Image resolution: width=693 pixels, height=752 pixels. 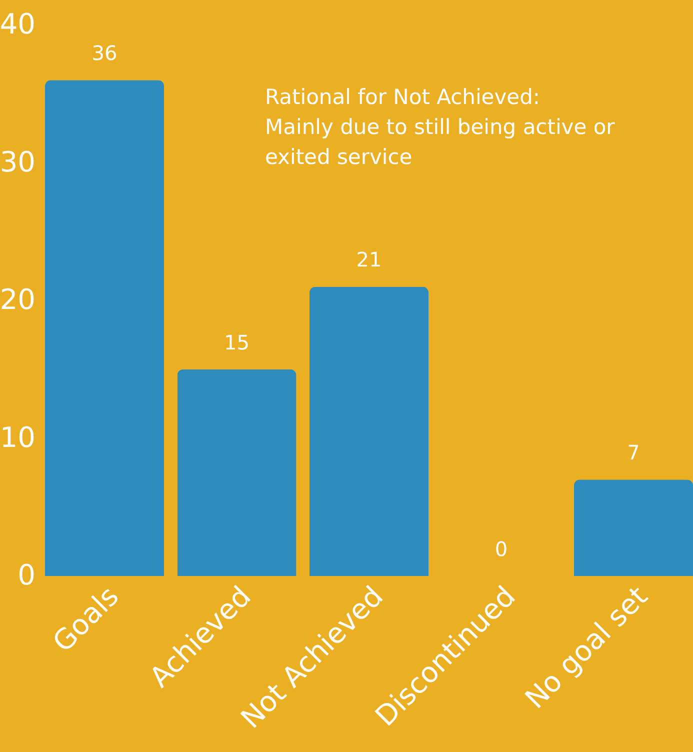 I want to click on data-label: 21, so click(x=369, y=260).